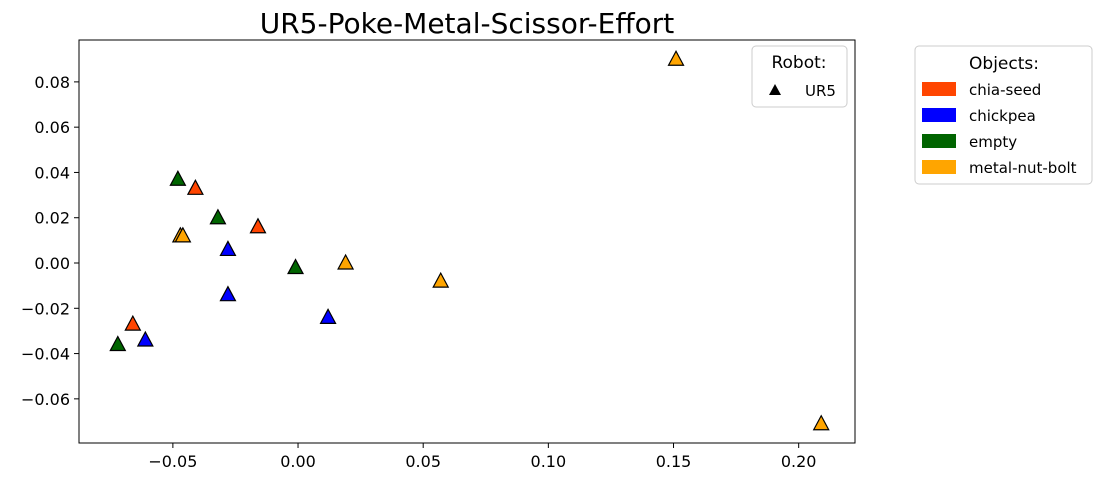 Image resolution: width=1103 pixels, height=483 pixels. Describe the element at coordinates (1023, 168) in the screenshot. I see `legend-label-metal-nut-bolt: metal-nut-bolt` at that location.